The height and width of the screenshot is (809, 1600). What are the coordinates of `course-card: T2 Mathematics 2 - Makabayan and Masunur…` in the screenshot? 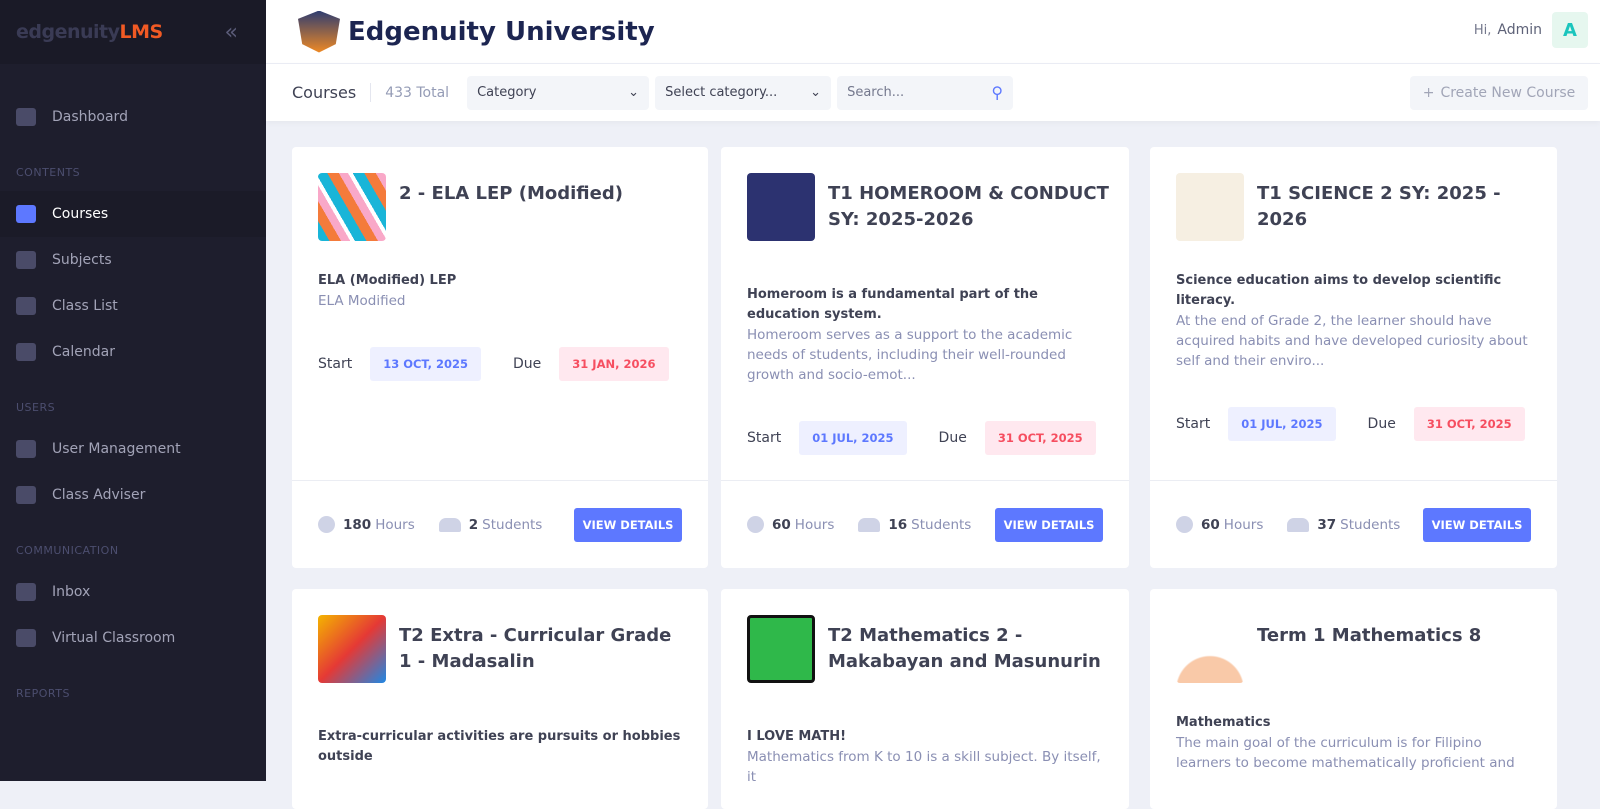 It's located at (925, 699).